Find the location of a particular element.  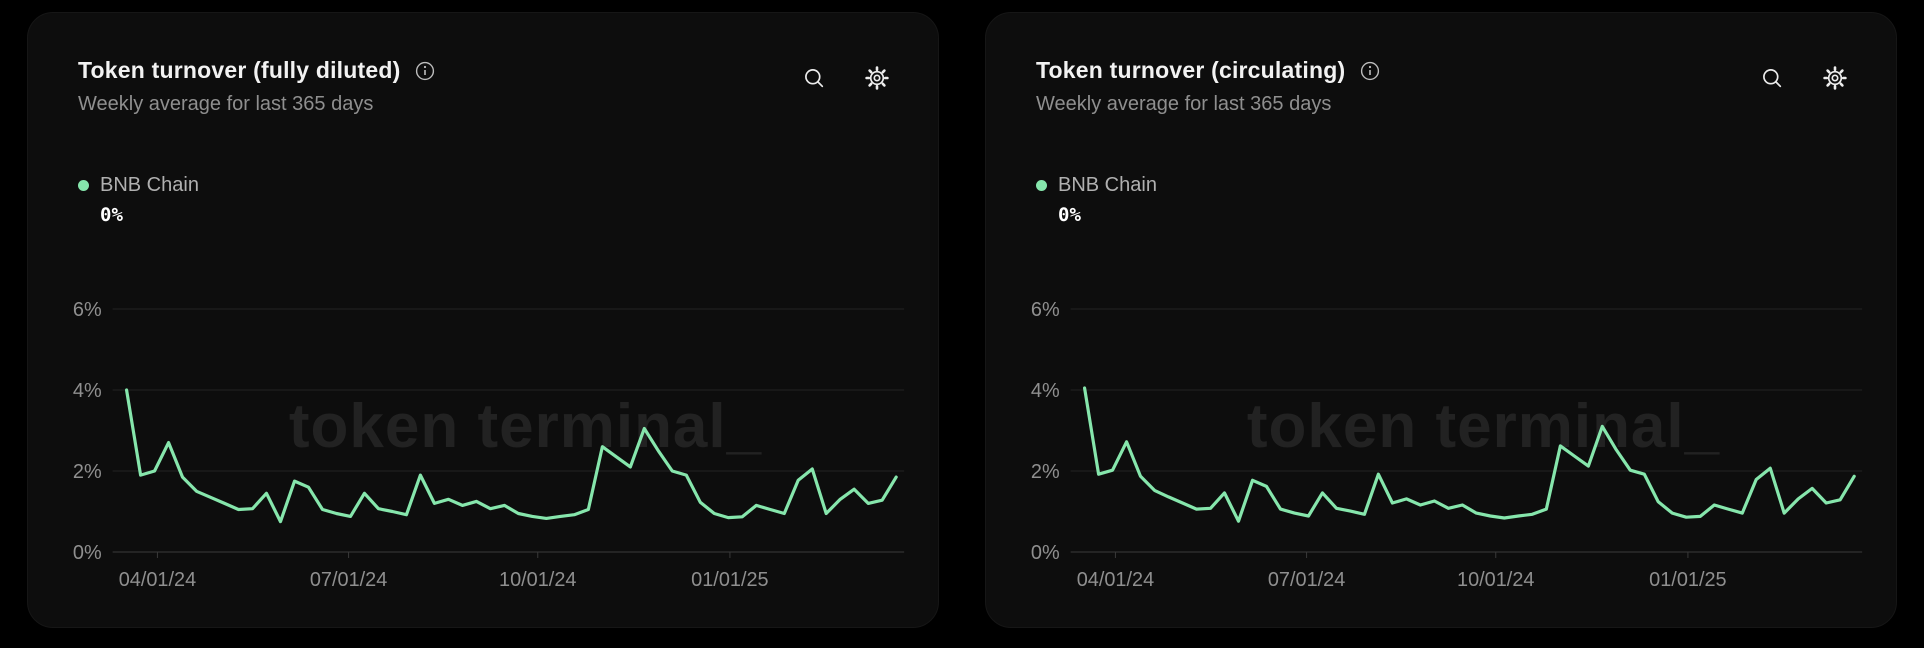

card-title: Token turnover (circulating) is located at coordinates (1191, 70).